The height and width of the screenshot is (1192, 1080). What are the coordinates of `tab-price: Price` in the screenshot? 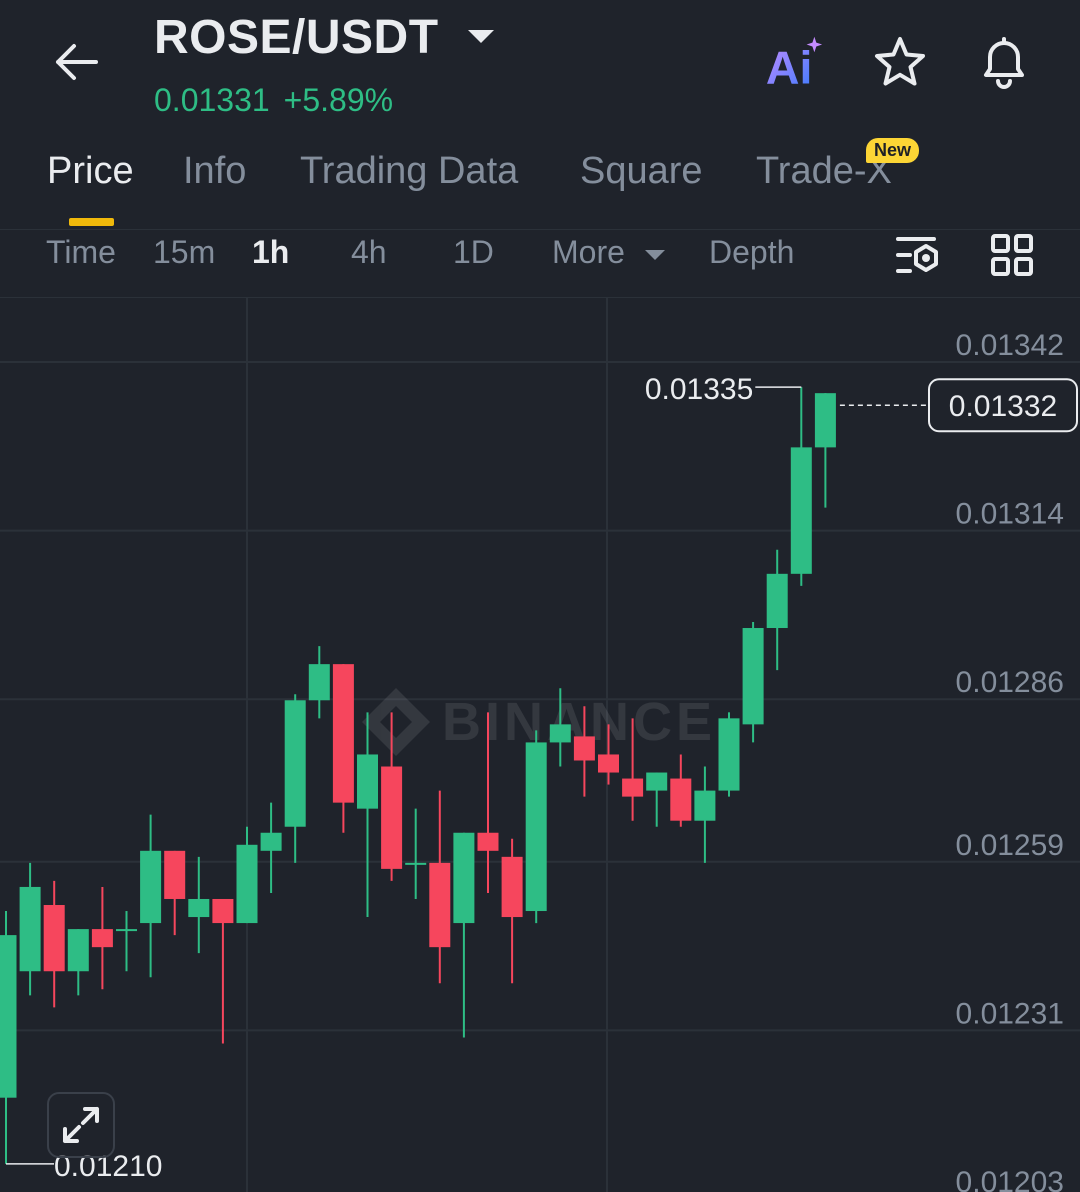 It's located at (90, 171).